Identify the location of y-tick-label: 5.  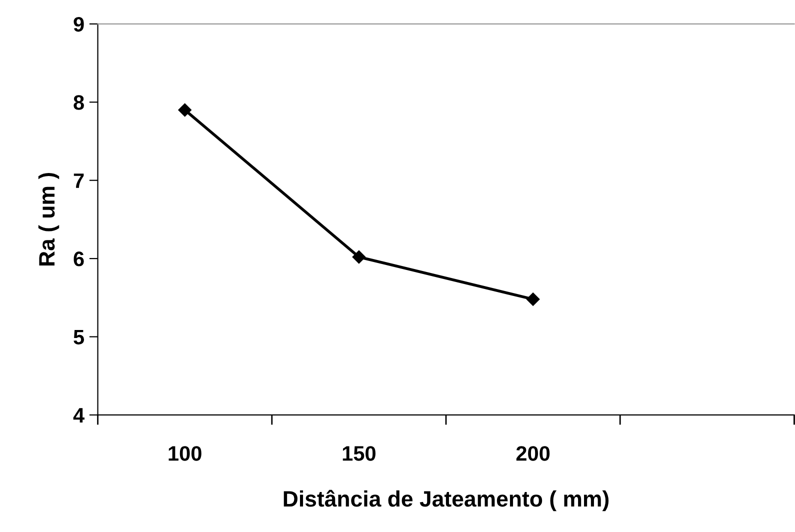
(79, 337).